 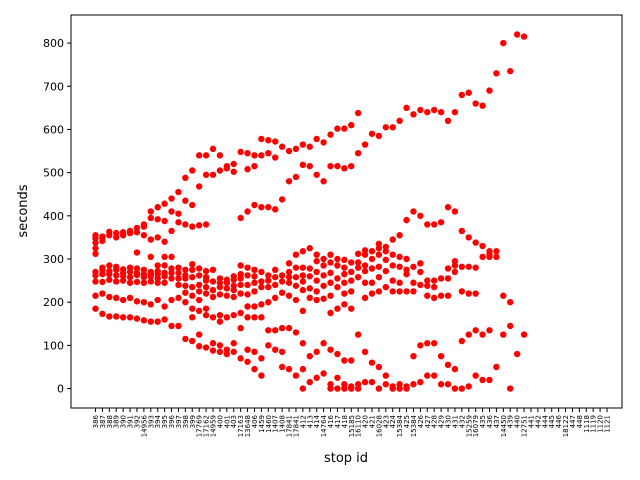 I want to click on x-tick-label: 1118, so click(x=587, y=424).